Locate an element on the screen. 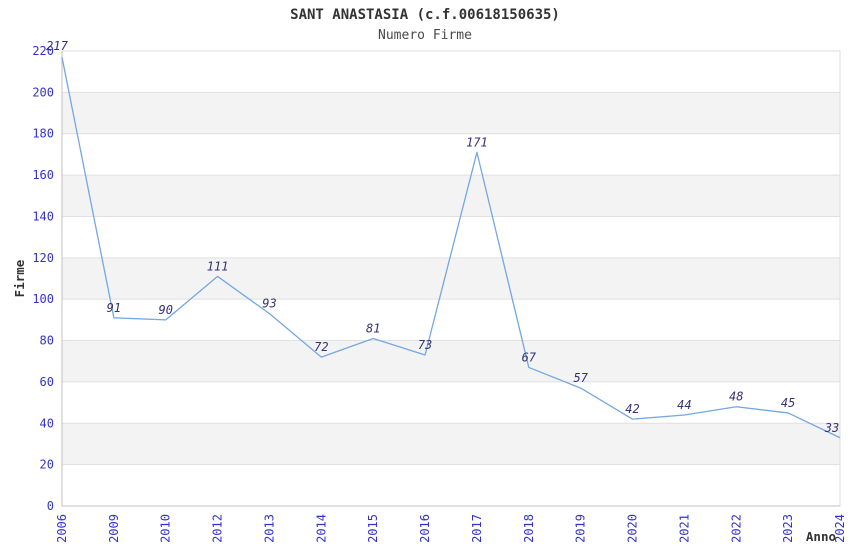 The width and height of the screenshot is (850, 550). y-tick-label: 140 is located at coordinates (43, 216).